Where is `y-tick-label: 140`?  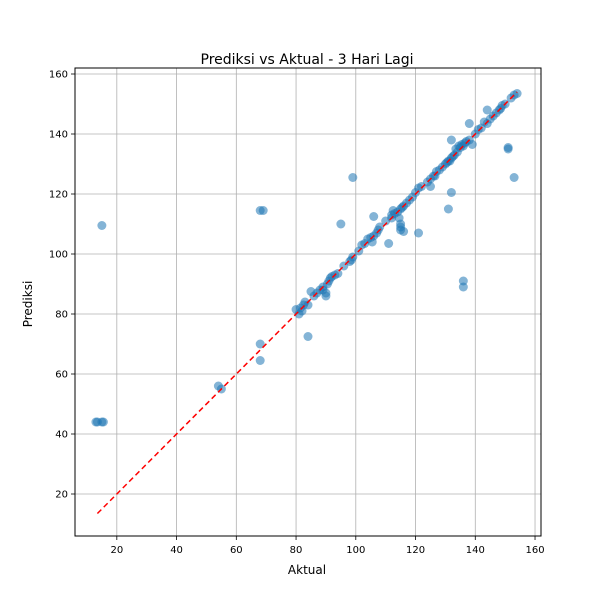
y-tick-label: 140 is located at coordinates (58, 135).